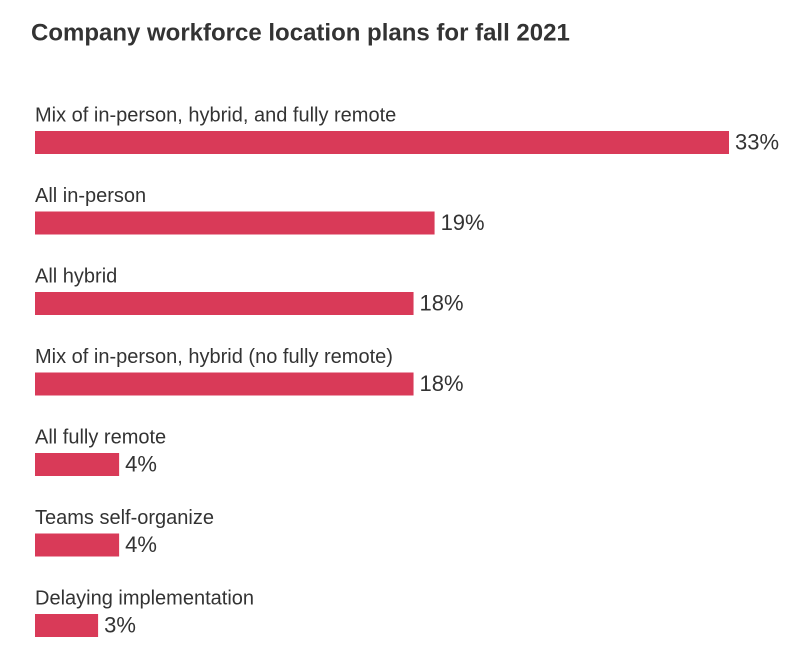 Image resolution: width=807 pixels, height=669 pixels. What do you see at coordinates (90, 196) in the screenshot?
I see `category-label: All in-person` at bounding box center [90, 196].